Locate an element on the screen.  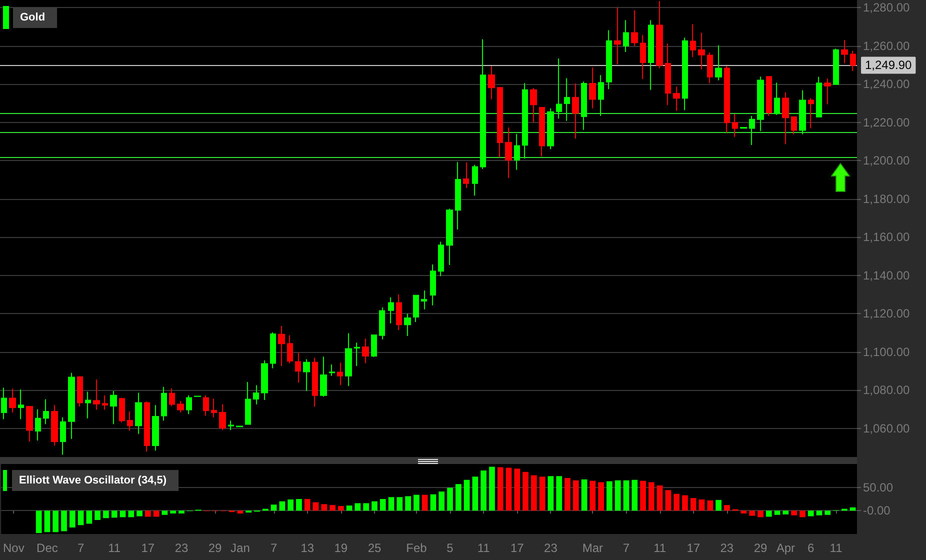
y-tick-label: 1,220.00 is located at coordinates (886, 122).